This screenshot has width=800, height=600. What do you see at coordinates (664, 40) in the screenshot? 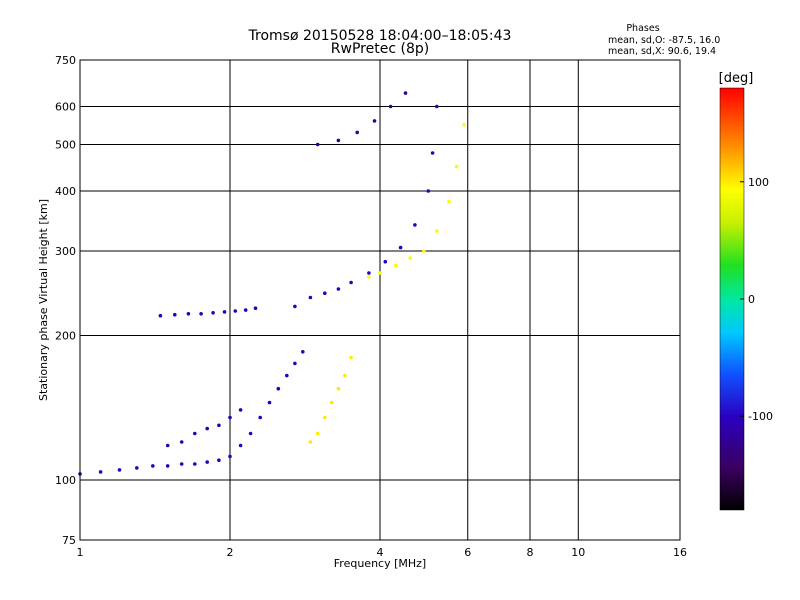
I see `stats-o-line: mean, sd,O: -87.5, 16.0` at bounding box center [664, 40].